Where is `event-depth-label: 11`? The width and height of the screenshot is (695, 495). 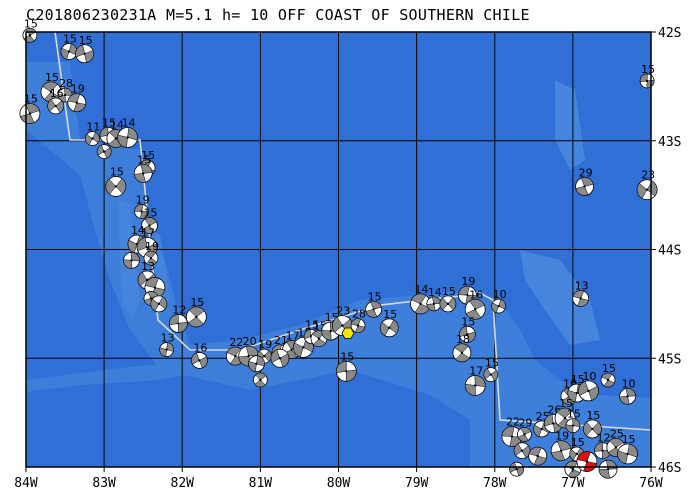
event-depth-label: 11 is located at coordinates (93, 127).